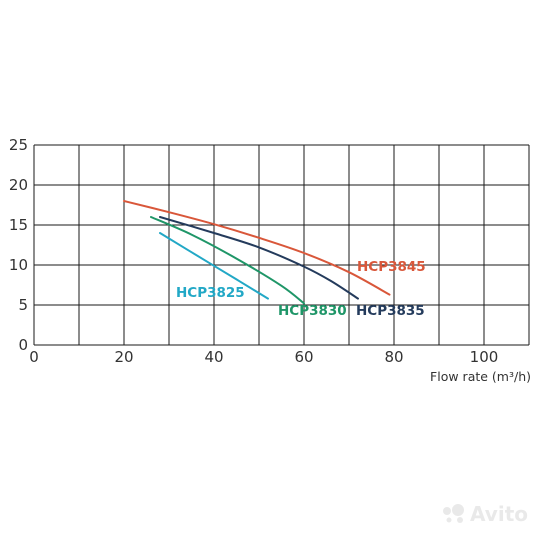  Describe the element at coordinates (484, 357) in the screenshot. I see `x-tick-label: 100` at that location.